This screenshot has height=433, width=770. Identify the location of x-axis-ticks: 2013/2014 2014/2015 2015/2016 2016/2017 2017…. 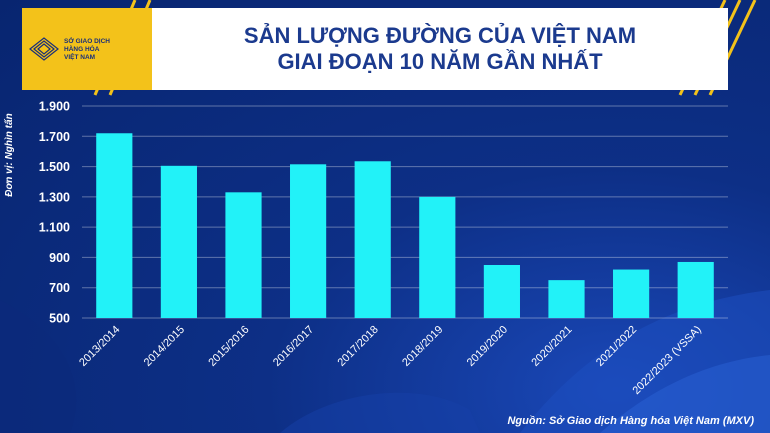
(390, 360).